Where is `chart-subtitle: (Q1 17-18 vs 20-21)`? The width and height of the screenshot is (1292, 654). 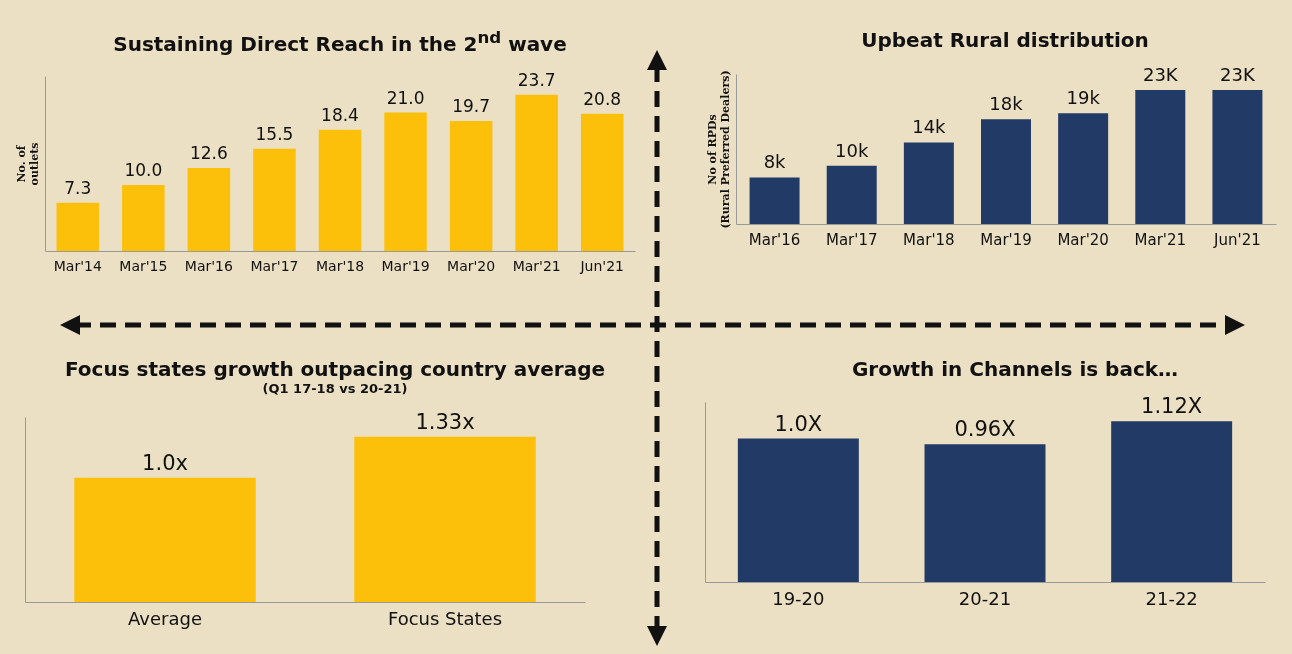 chart-subtitle: (Q1 17-18 vs 20-21) is located at coordinates (335, 388).